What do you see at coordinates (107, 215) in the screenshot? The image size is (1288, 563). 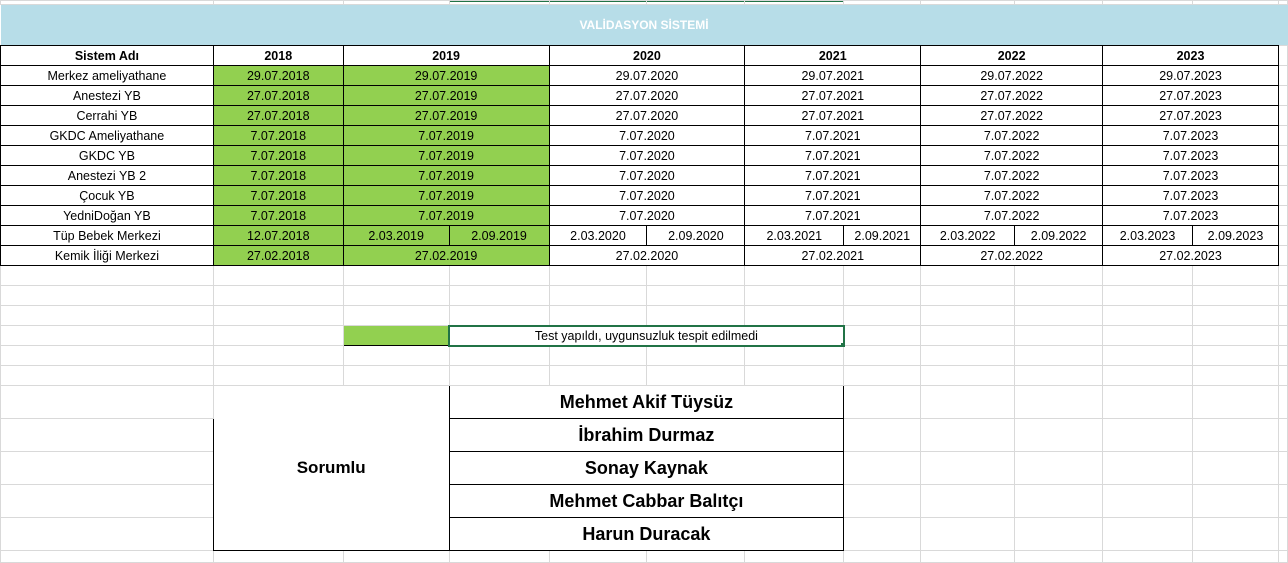 I see `system-name: YedniDoğan YB` at bounding box center [107, 215].